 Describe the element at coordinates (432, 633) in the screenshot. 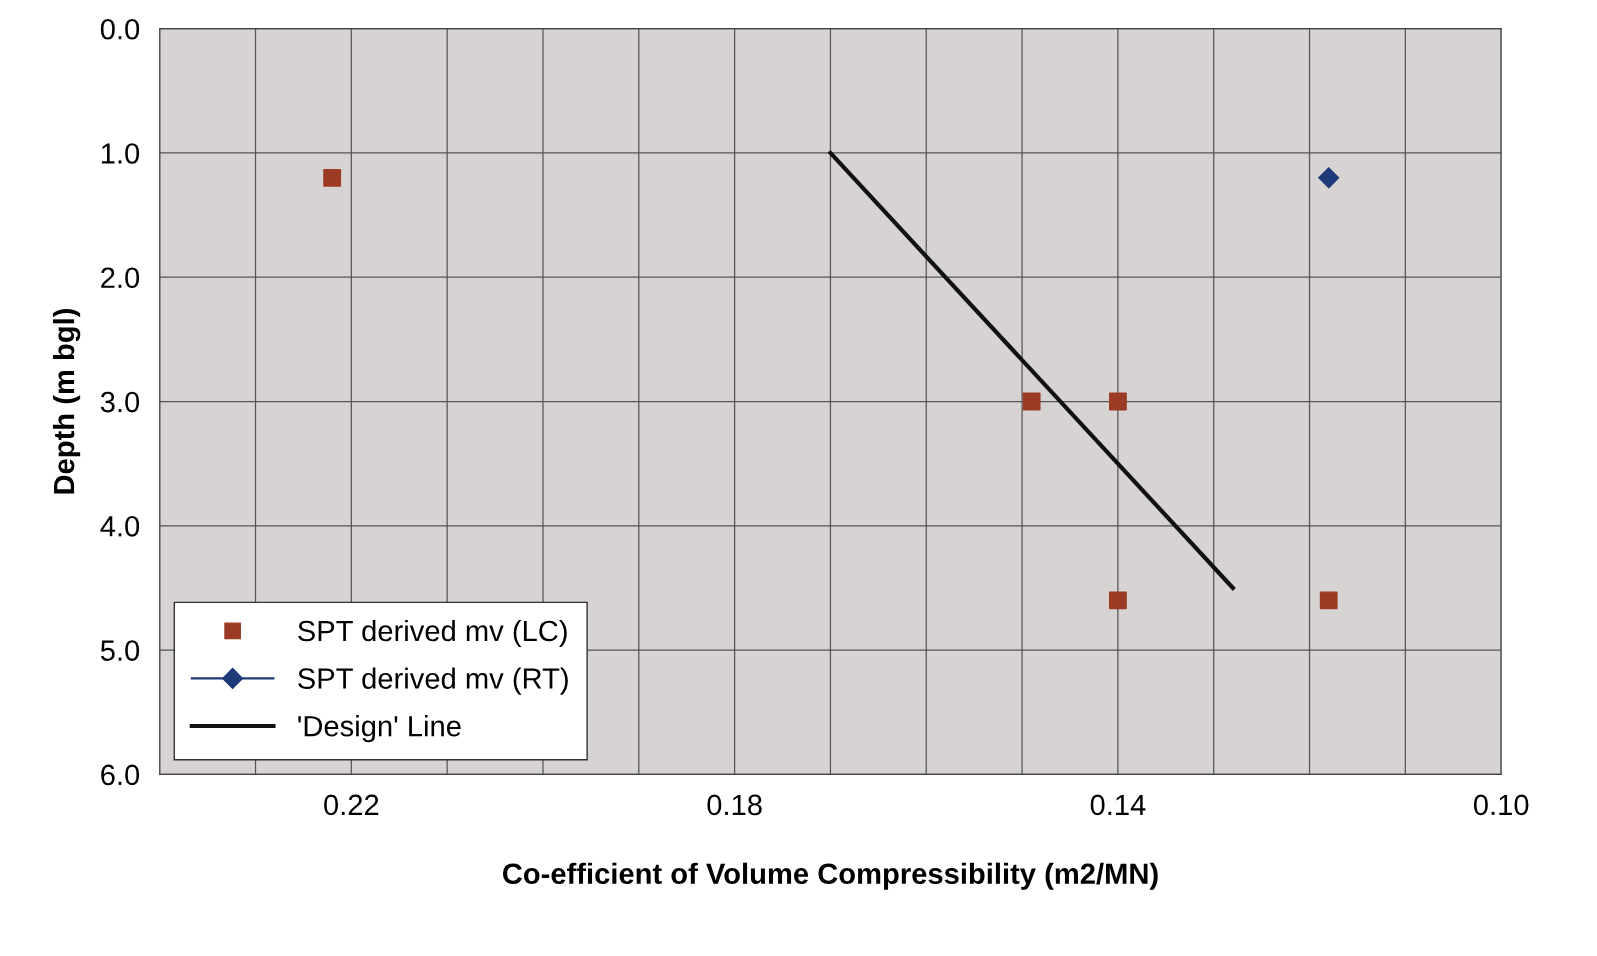

I see `legend-label: SPT derived mv (LC)` at that location.